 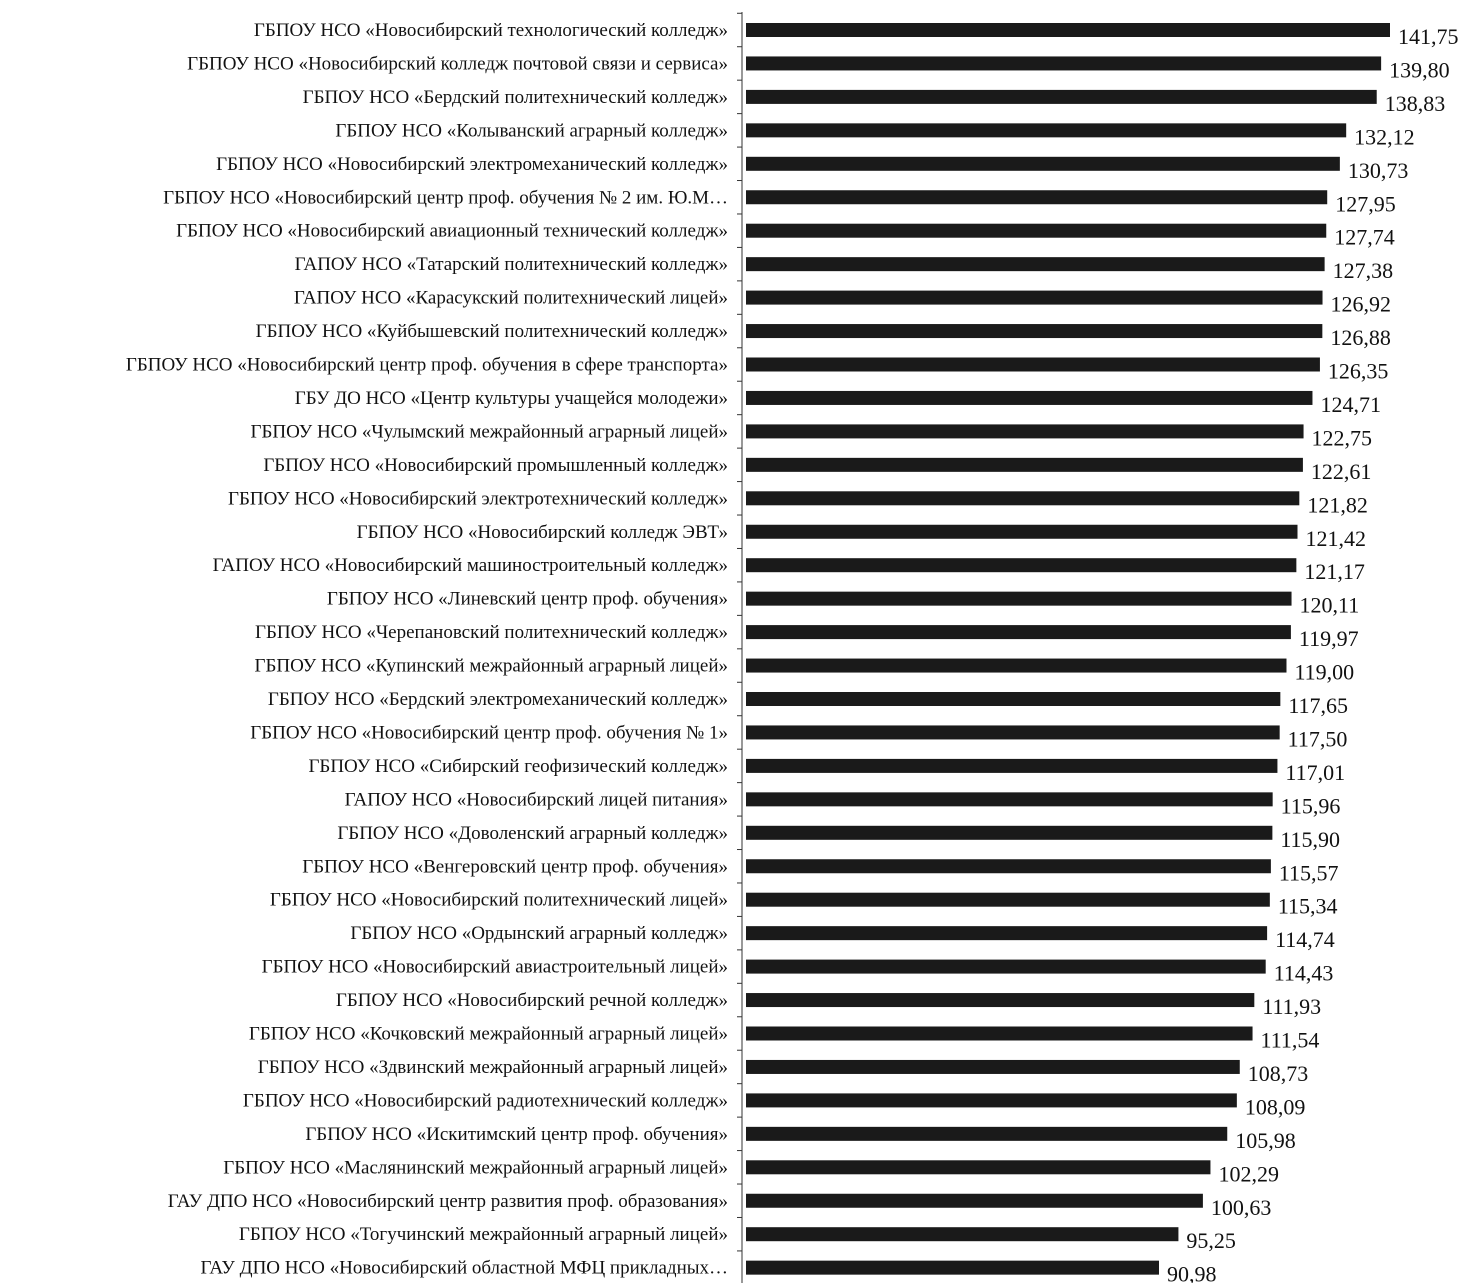 I want to click on value-label: 117,65, so click(x=1318, y=705).